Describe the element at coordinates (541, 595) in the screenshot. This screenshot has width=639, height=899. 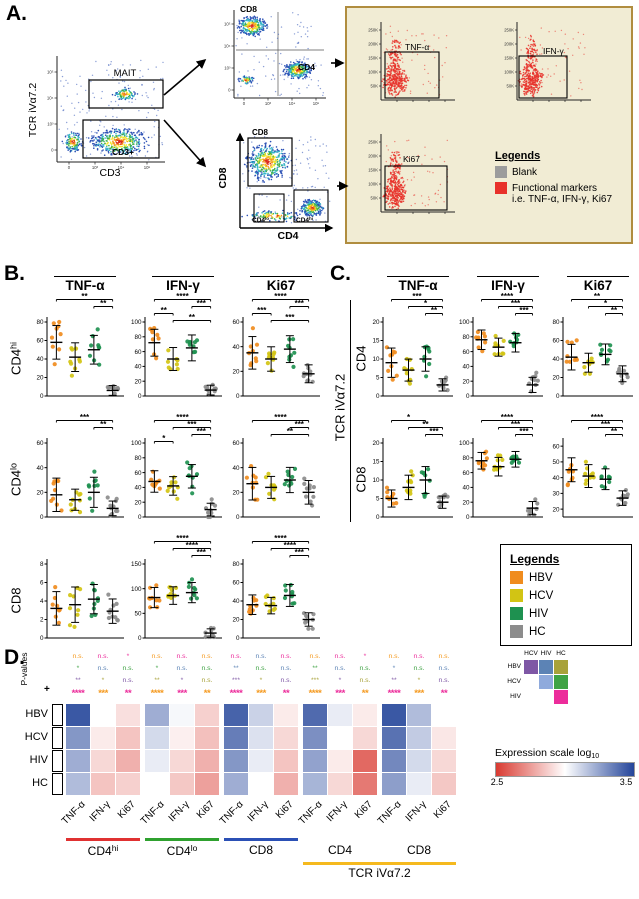
I see `hcv-label: HCV` at that location.